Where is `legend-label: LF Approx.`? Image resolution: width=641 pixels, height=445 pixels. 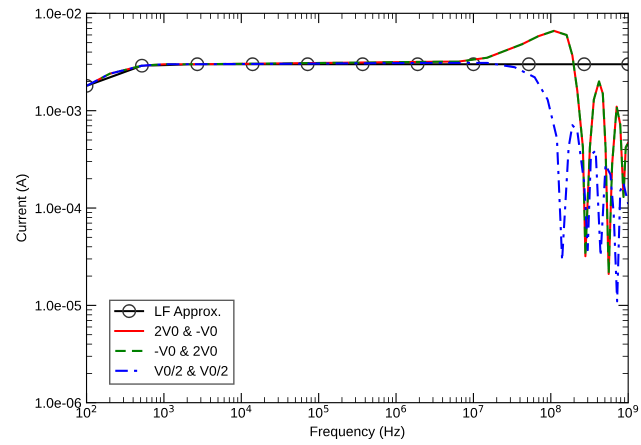 legend-label: LF Approx. is located at coordinates (187, 312).